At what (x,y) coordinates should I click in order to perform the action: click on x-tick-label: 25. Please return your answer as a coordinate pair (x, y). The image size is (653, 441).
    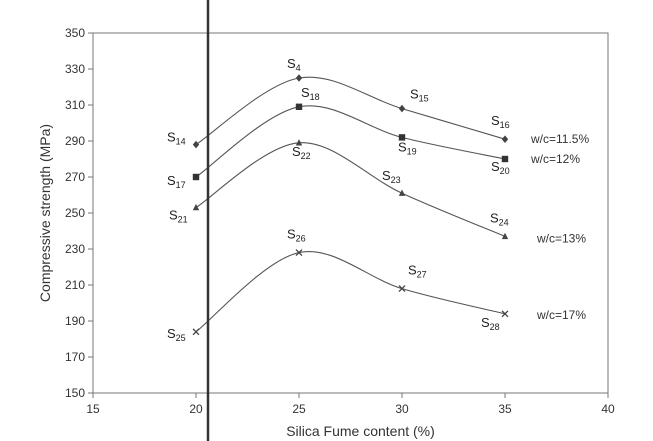
    Looking at the image, I should click on (299, 409).